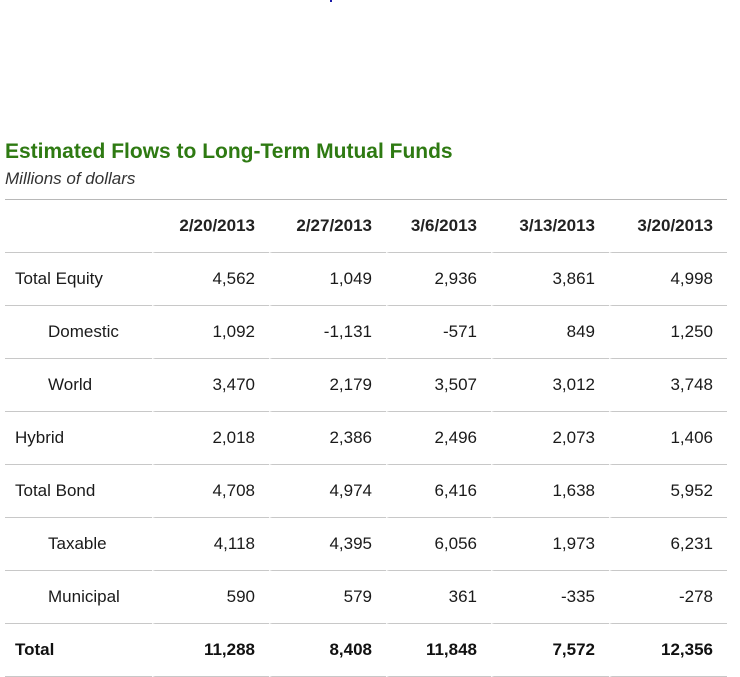  I want to click on table-cell: 3,748, so click(668, 385).